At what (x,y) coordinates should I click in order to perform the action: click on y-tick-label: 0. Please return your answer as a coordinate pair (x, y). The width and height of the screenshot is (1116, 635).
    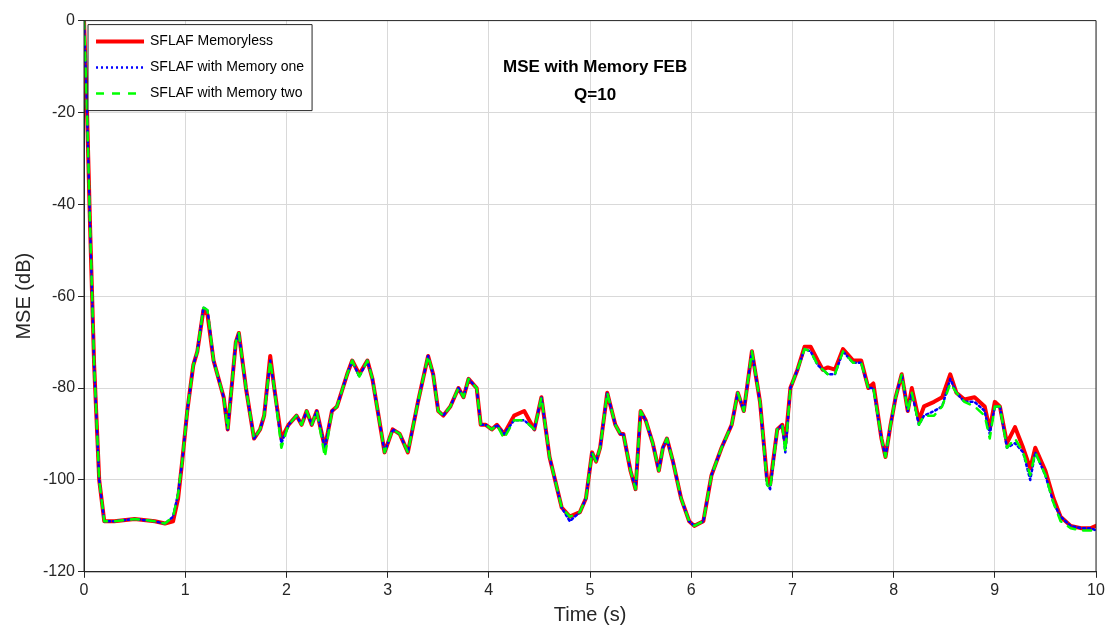
    Looking at the image, I should click on (71, 20).